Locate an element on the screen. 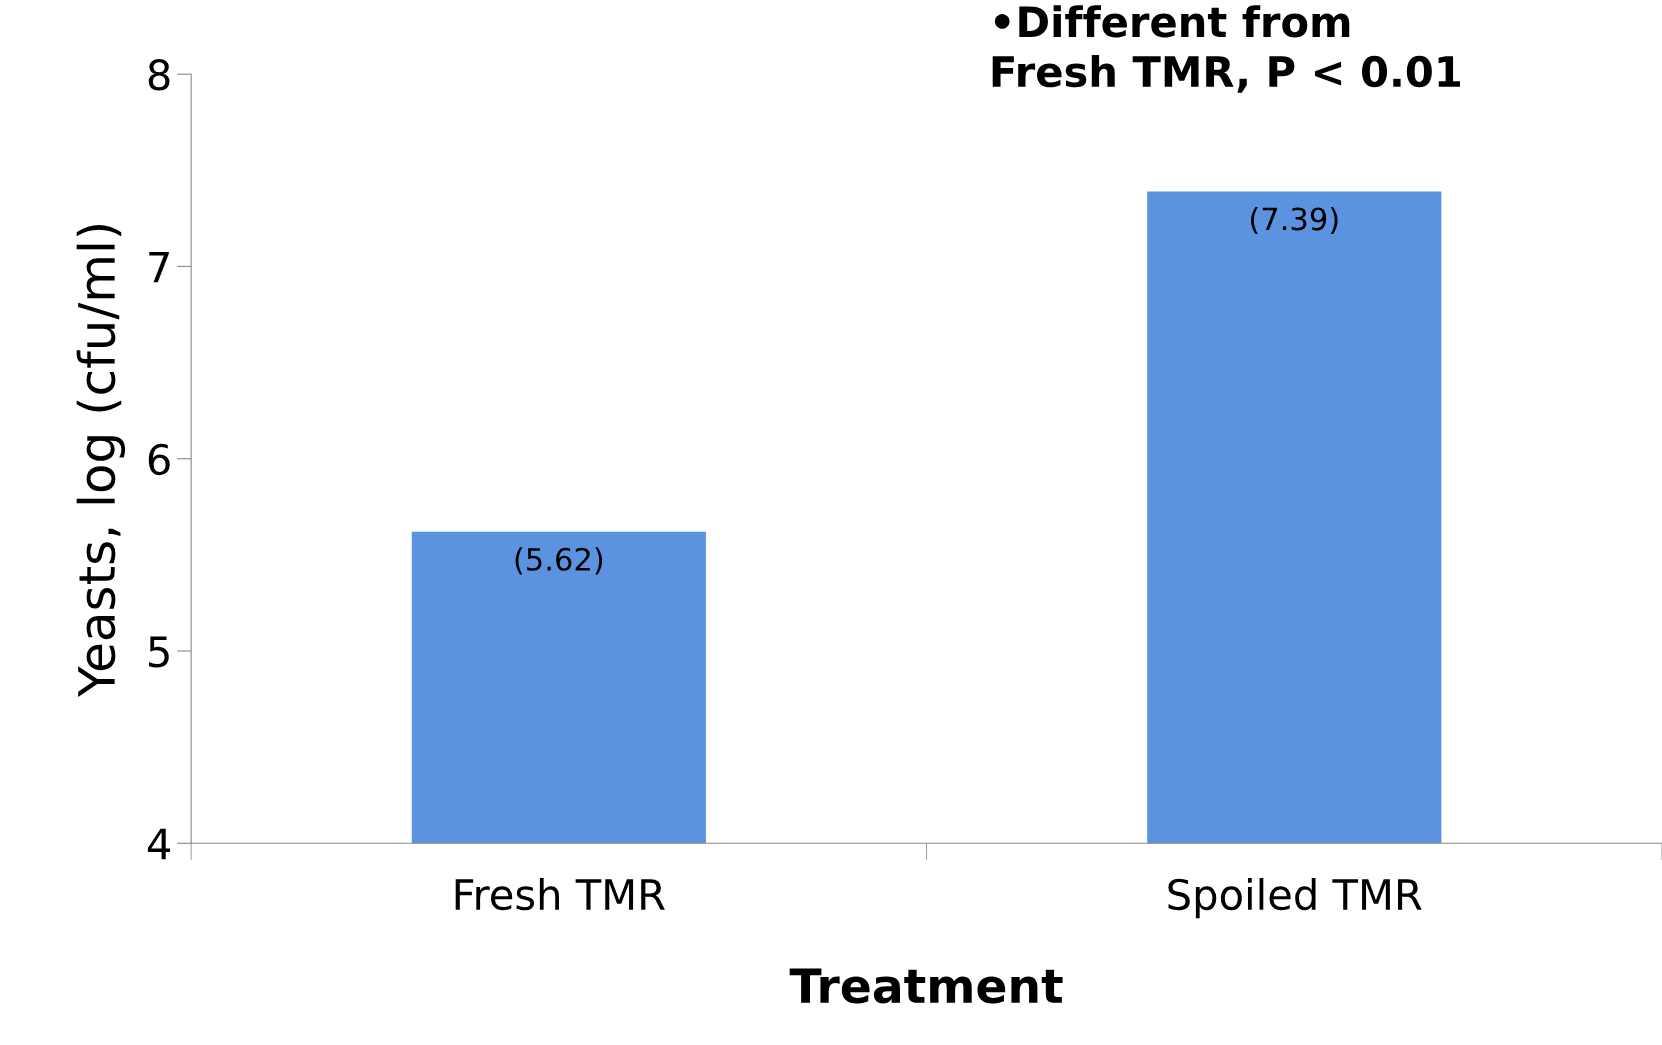 The width and height of the screenshot is (1662, 1045). x-tick-label: Spoiled TMR is located at coordinates (1295, 898).